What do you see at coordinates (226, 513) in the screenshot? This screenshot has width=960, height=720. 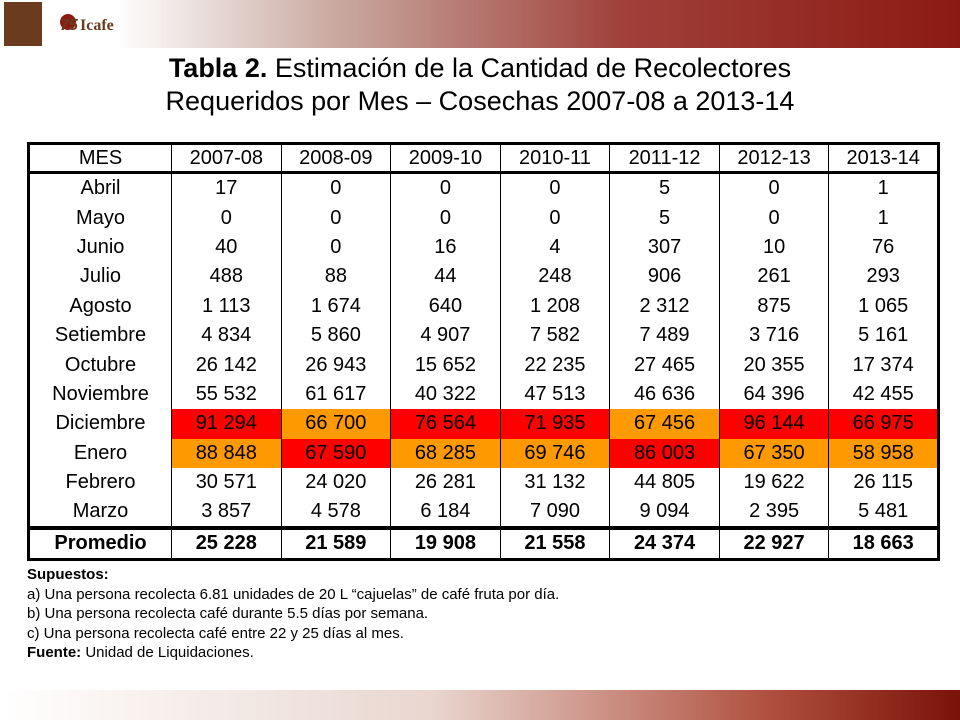 I see `cell: 3 857` at bounding box center [226, 513].